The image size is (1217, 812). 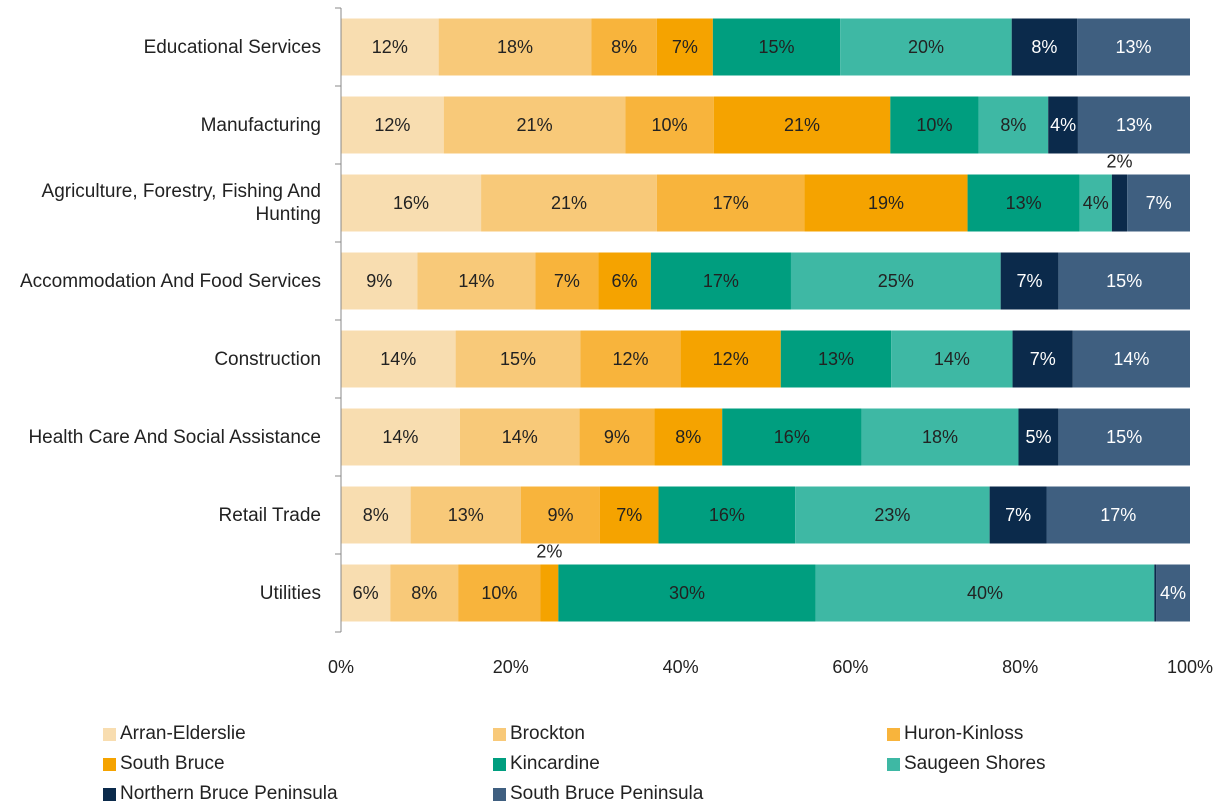 What do you see at coordinates (681, 667) in the screenshot?
I see `x-tick-label: 40%` at bounding box center [681, 667].